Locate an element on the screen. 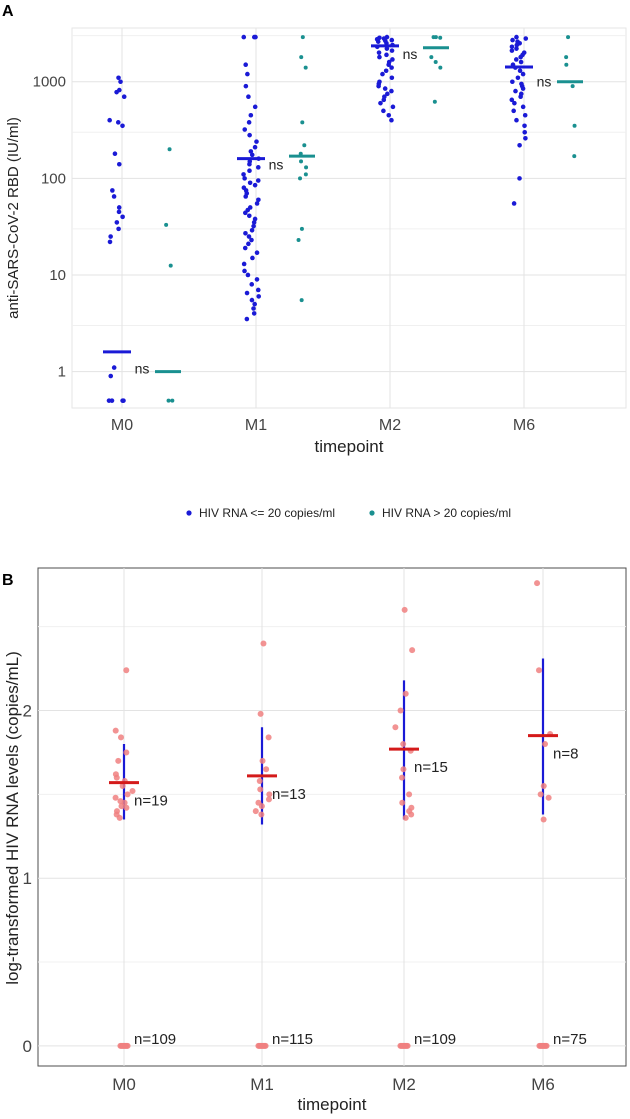 The height and width of the screenshot is (1119, 630). count-label-positive: n=13 is located at coordinates (289, 794).